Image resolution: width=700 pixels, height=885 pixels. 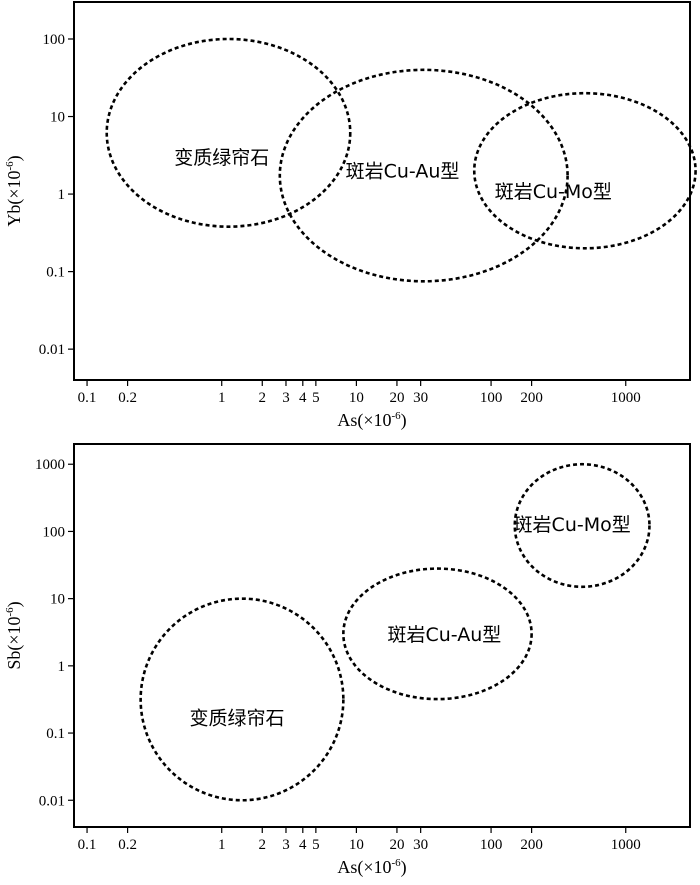 What do you see at coordinates (14, 190) in the screenshot?
I see `y-axis-label: Yb(×10-6)` at bounding box center [14, 190].